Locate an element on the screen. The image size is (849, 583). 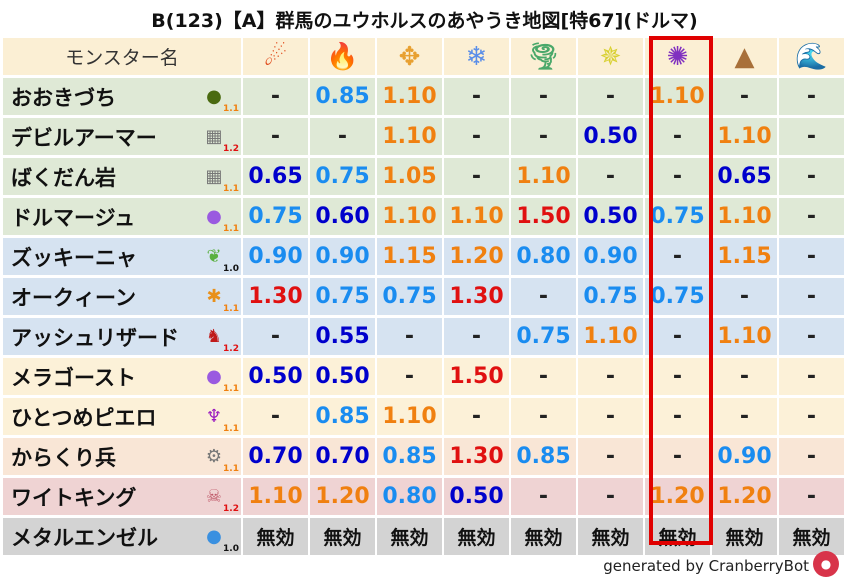
water-icon: 🌊 is located at coordinates (811, 56).